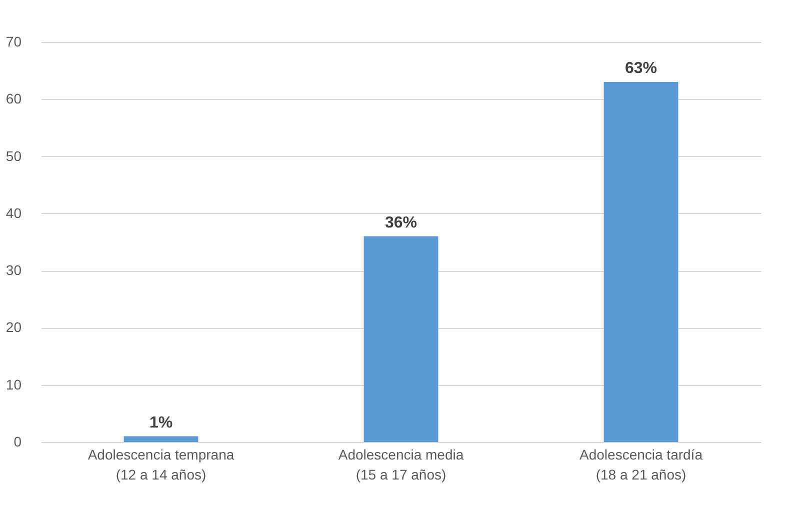 The image size is (811, 527). Describe the element at coordinates (161, 423) in the screenshot. I see `data-label: 1%` at that location.